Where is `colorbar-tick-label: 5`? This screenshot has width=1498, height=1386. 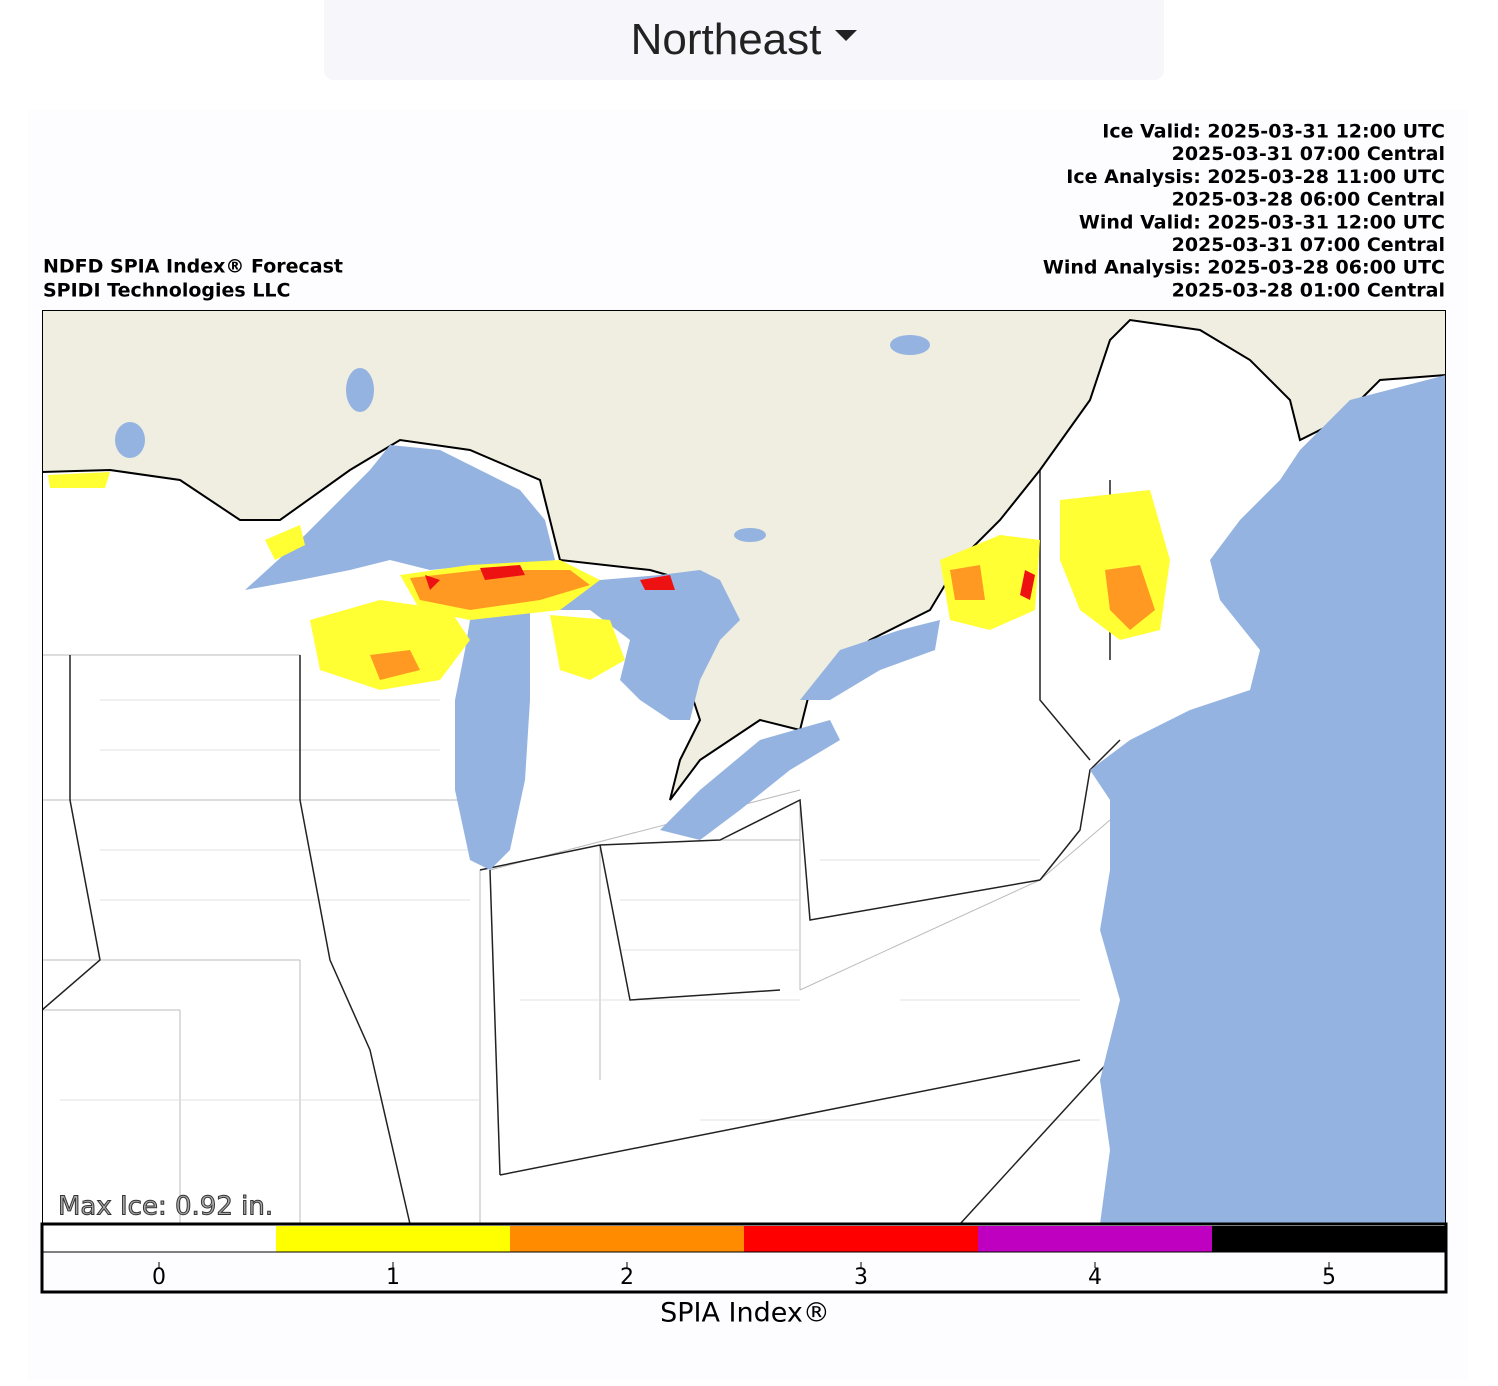
colorbar-tick-label: 5 is located at coordinates (1329, 1277).